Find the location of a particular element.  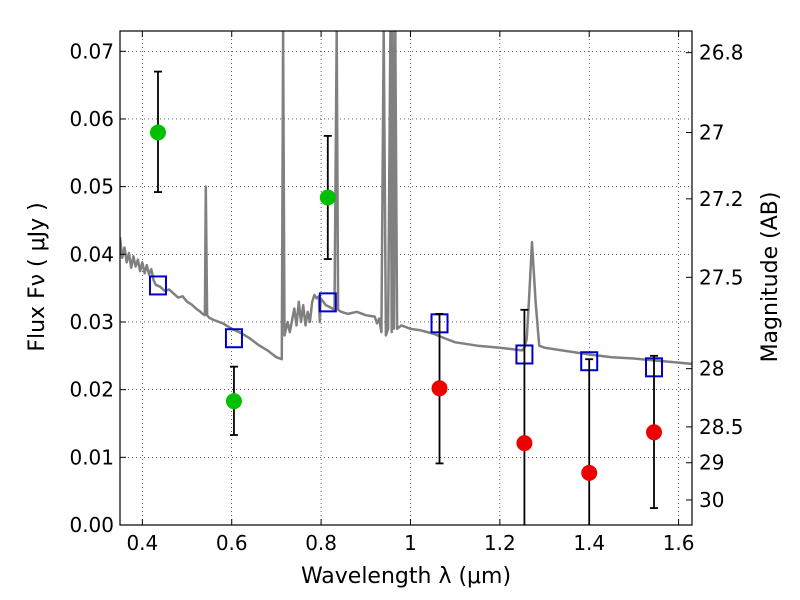

x-tick-label: 0.4 is located at coordinates (142, 543).